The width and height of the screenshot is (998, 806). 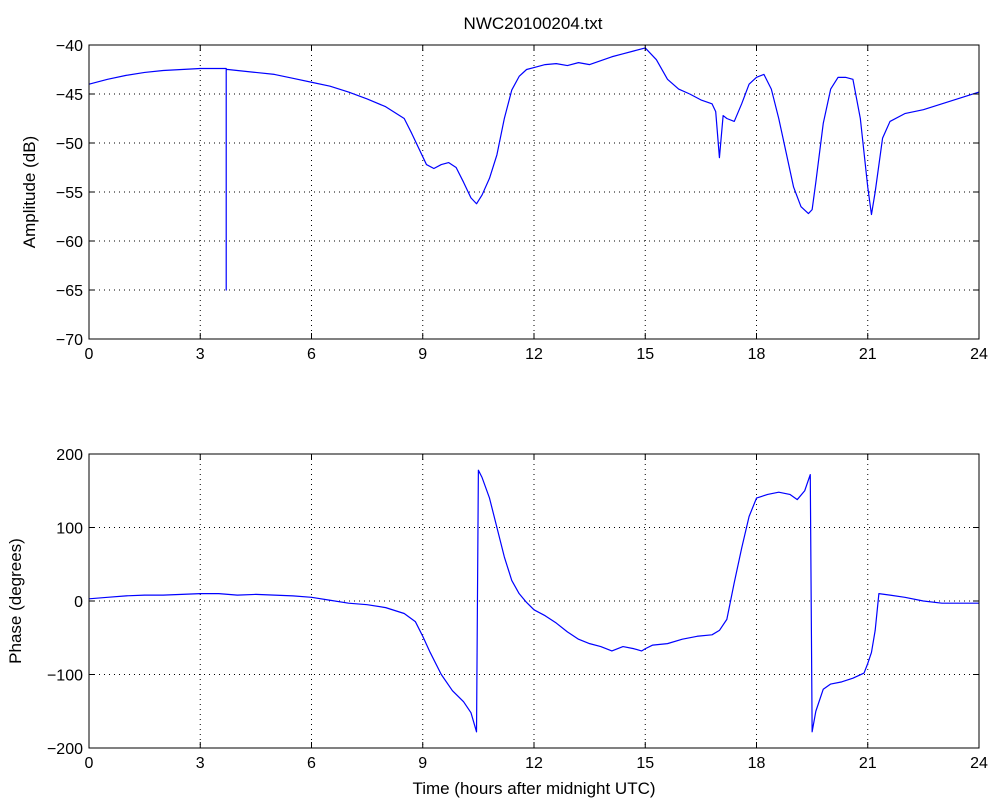 I want to click on phase-x-tick-label: 24, so click(x=979, y=763).